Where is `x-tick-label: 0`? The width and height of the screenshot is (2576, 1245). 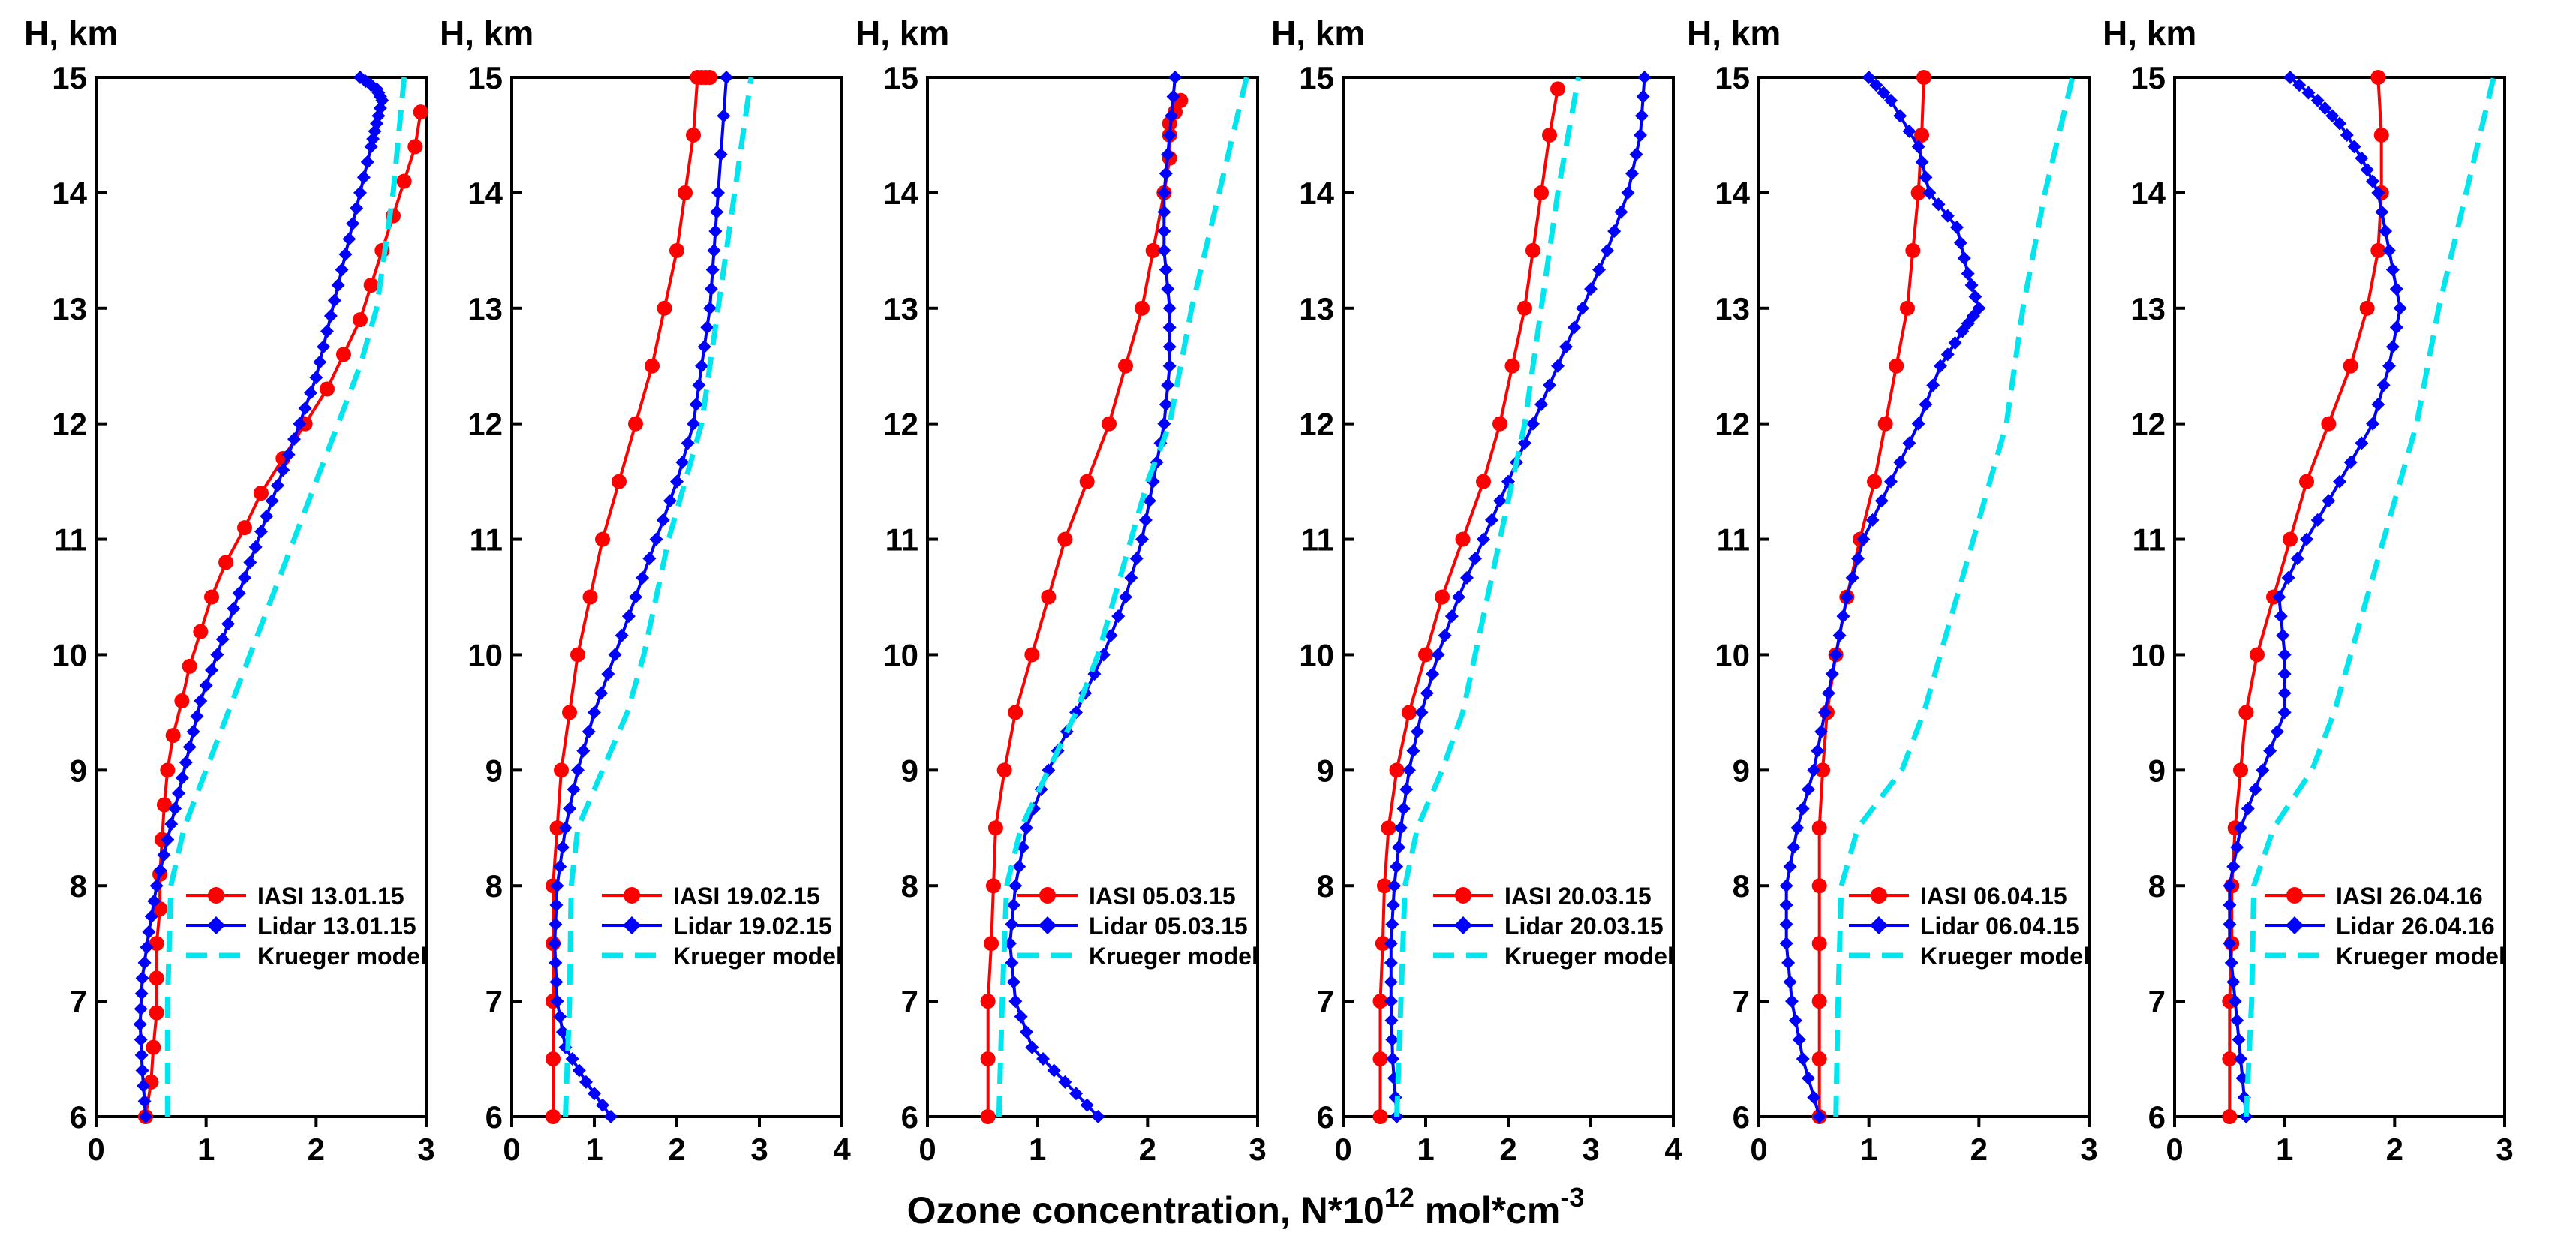 x-tick-label: 0 is located at coordinates (1342, 1149).